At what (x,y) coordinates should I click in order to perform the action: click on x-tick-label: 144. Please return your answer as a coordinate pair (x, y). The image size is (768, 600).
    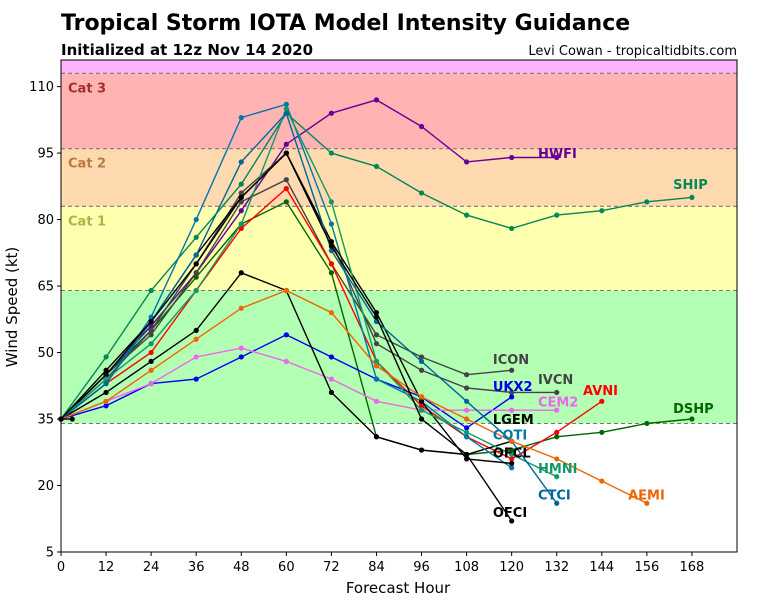
    Looking at the image, I should click on (601, 567).